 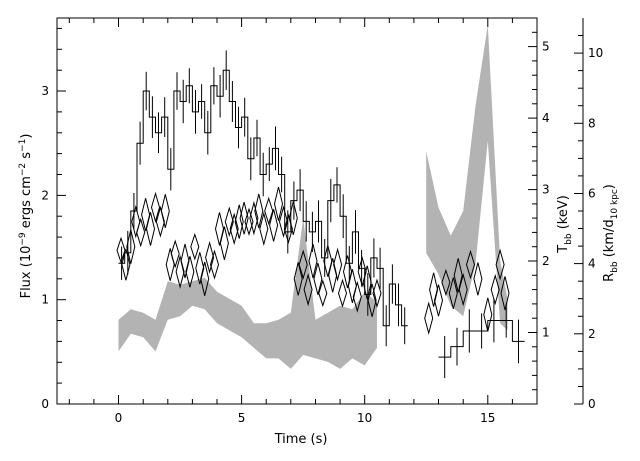 What do you see at coordinates (45, 91) in the screenshot?
I see `flux-tick-label: 3` at bounding box center [45, 91].